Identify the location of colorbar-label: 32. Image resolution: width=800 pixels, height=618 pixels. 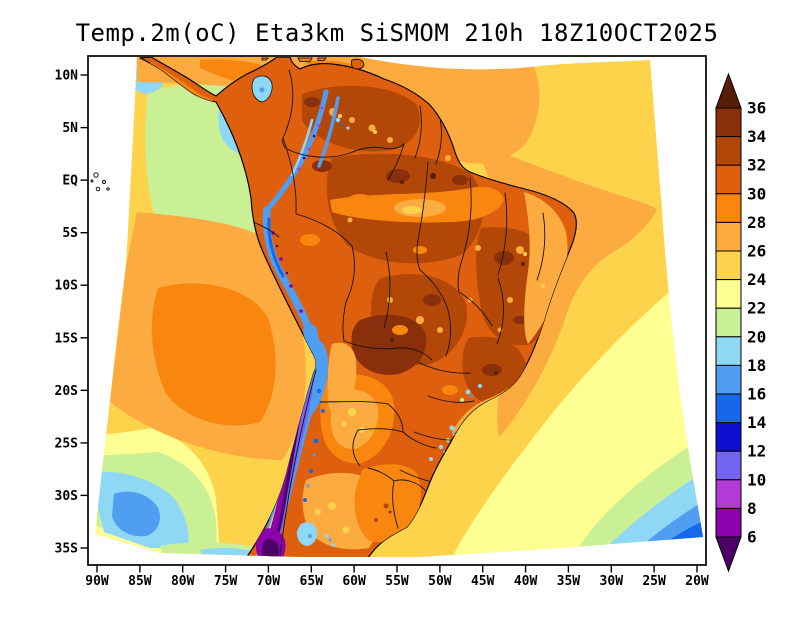
(756, 165).